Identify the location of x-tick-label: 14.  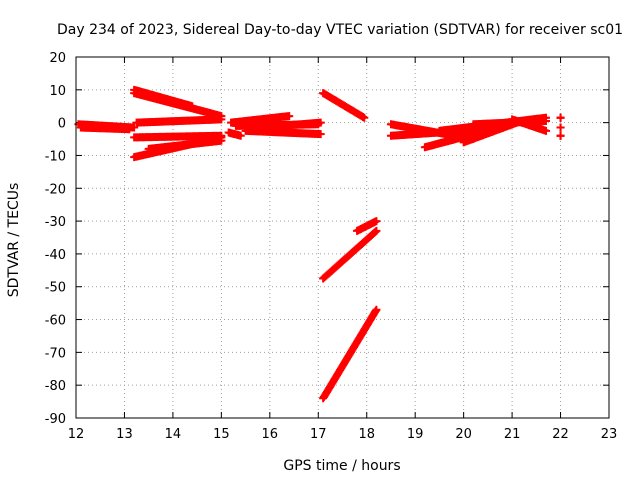
(173, 434).